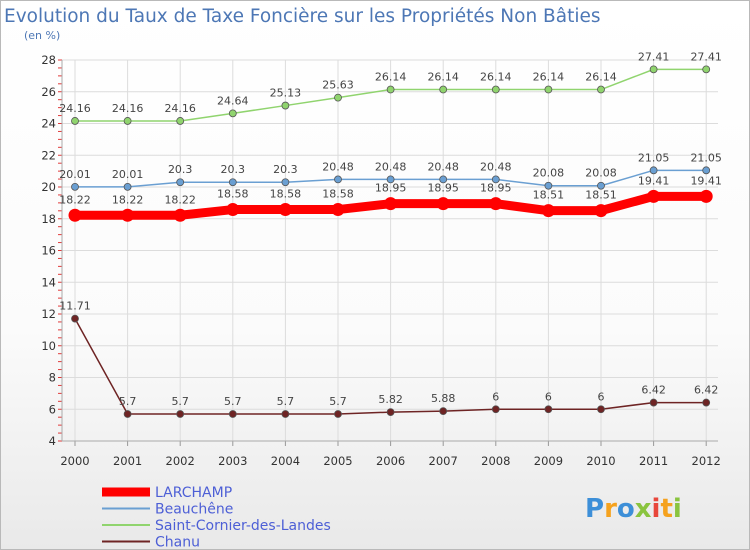  What do you see at coordinates (233, 100) in the screenshot?
I see `data-label: 24.64` at bounding box center [233, 100].